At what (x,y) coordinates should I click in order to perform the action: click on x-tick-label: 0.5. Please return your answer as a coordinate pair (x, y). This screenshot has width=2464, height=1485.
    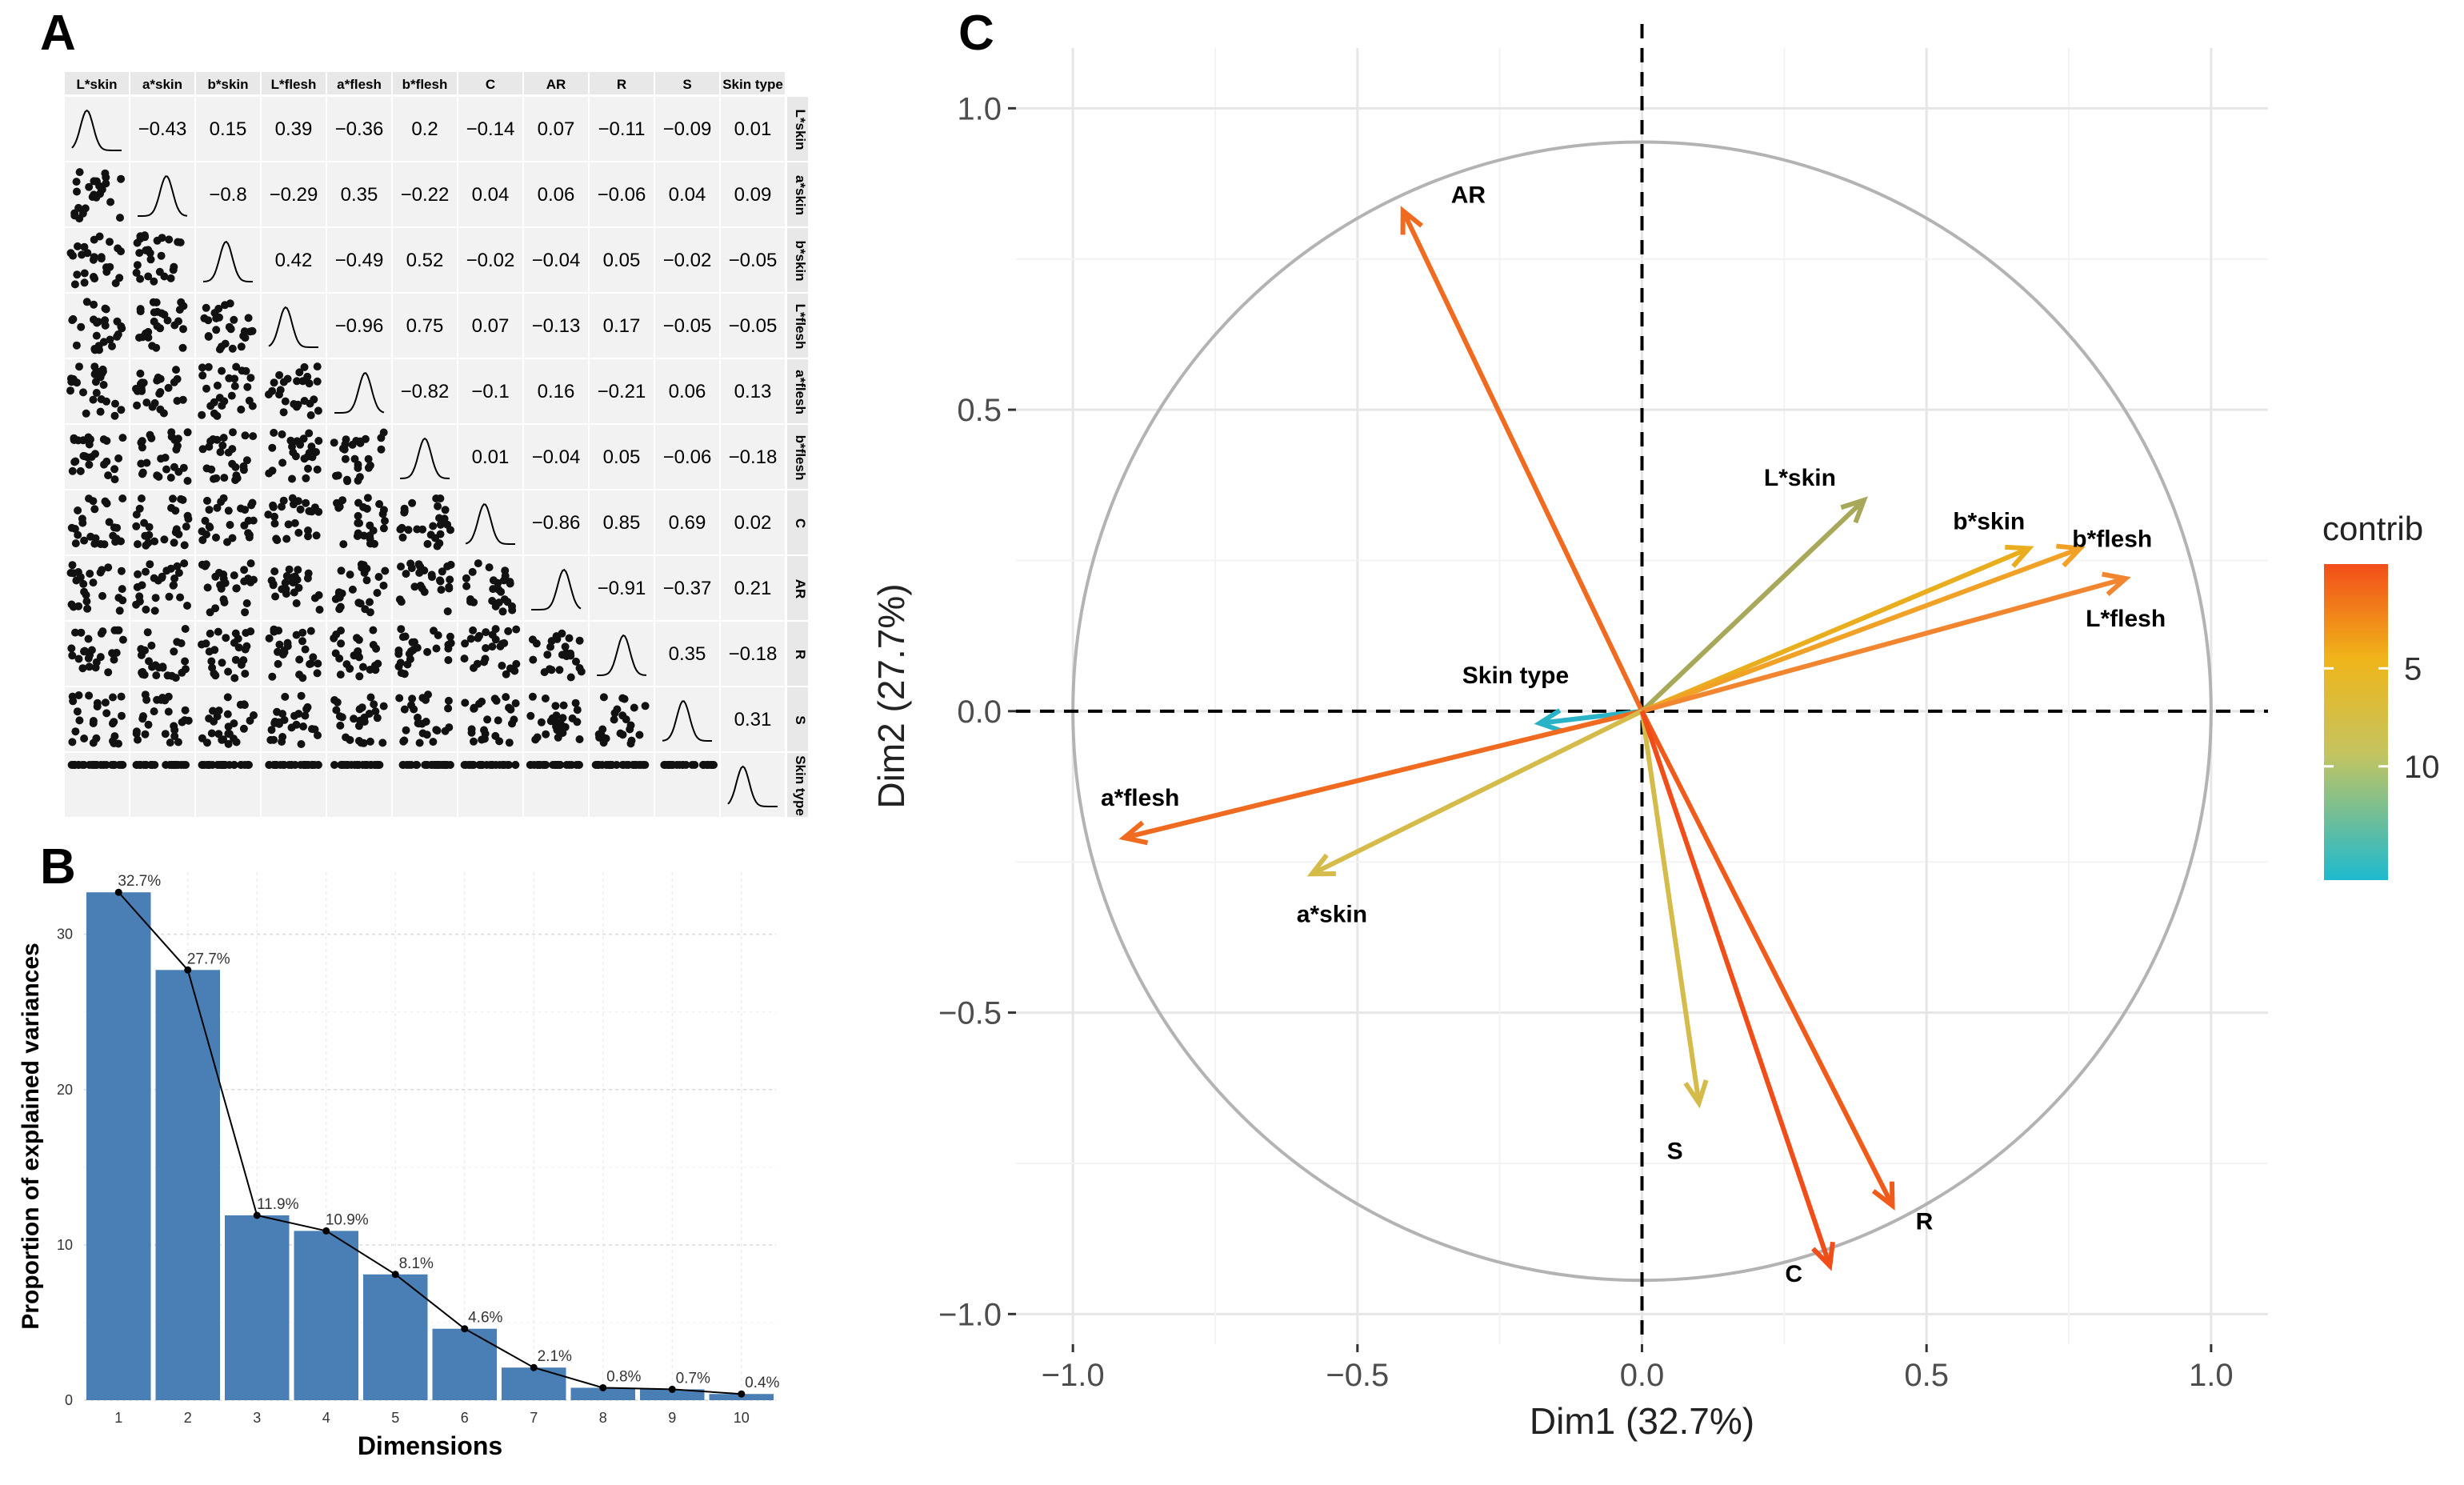
    Looking at the image, I should click on (1926, 1375).